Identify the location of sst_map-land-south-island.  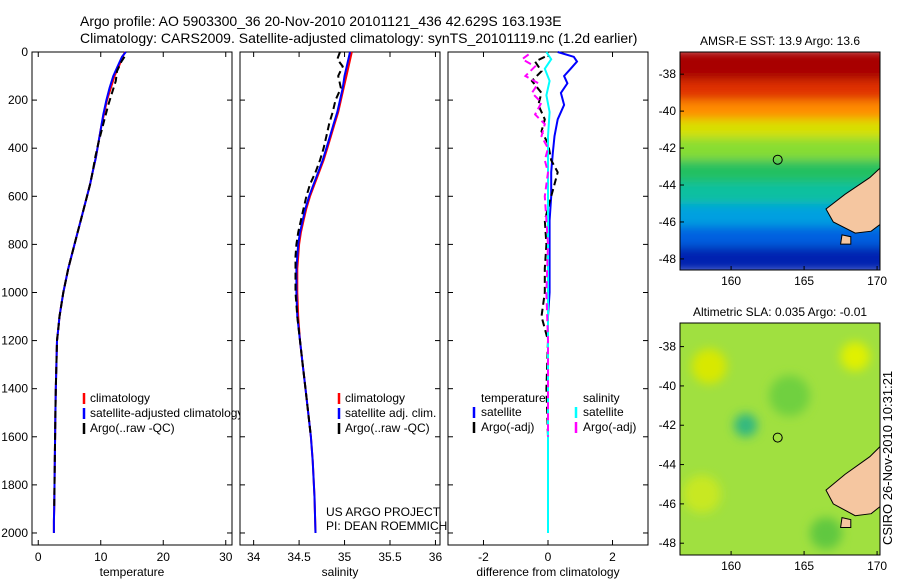
(852, 200).